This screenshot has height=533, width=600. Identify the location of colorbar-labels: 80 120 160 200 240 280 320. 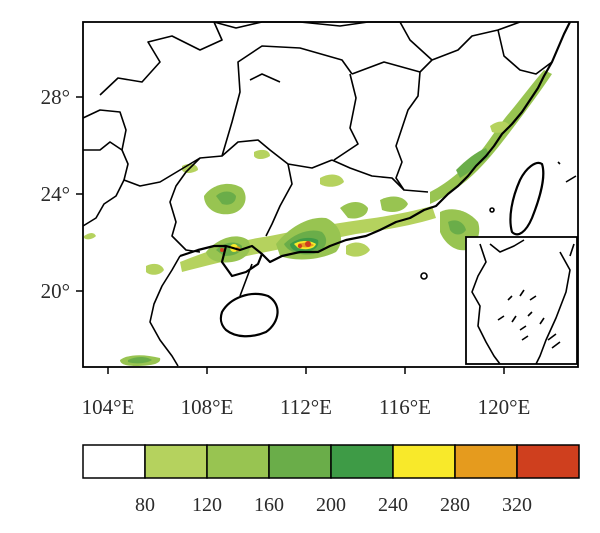
(333, 505).